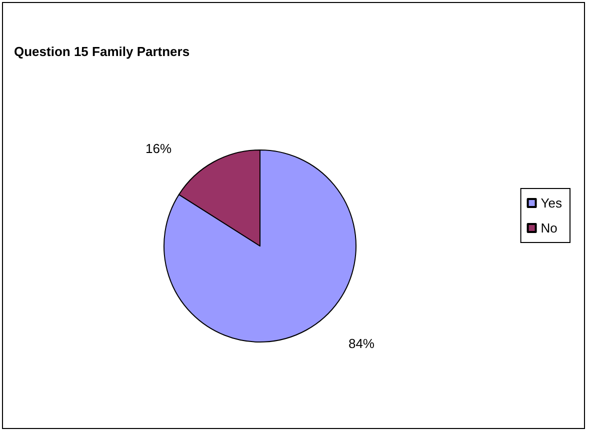  Describe the element at coordinates (102, 51) in the screenshot. I see `chart-title: Question 15 Family Partners` at that location.